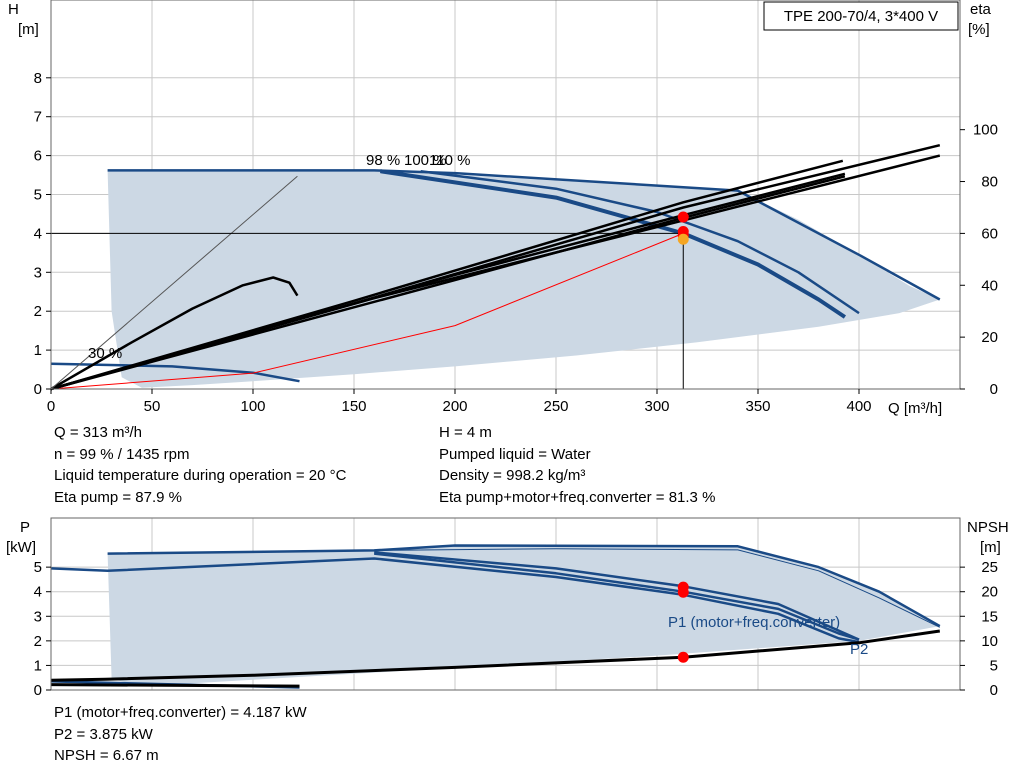 This screenshot has width=1024, height=781. What do you see at coordinates (51, 406) in the screenshot?
I see `x-tick-label: 0` at bounding box center [51, 406].